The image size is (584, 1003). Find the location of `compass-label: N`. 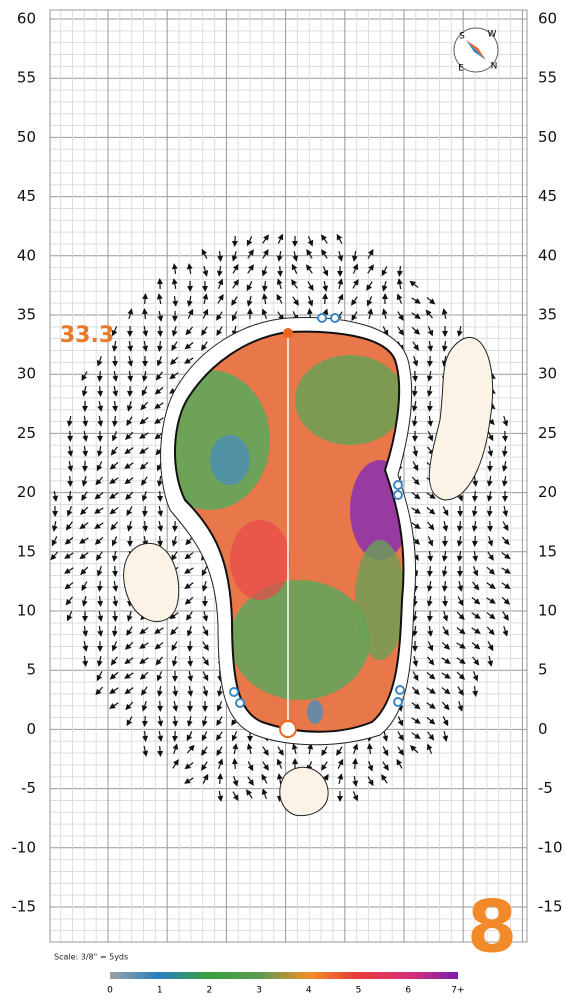

compass-label: N is located at coordinates (494, 67).